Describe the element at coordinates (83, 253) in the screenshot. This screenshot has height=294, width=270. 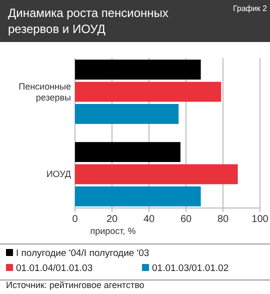
I see `legend-label: I полугодие '04/I полугодие '03` at that location.